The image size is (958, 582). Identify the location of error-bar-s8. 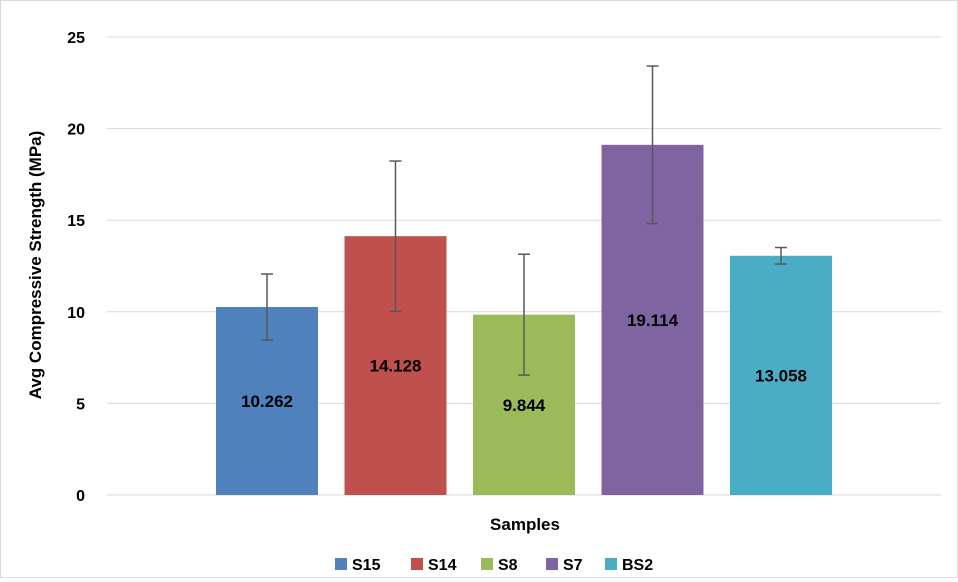
(524, 314).